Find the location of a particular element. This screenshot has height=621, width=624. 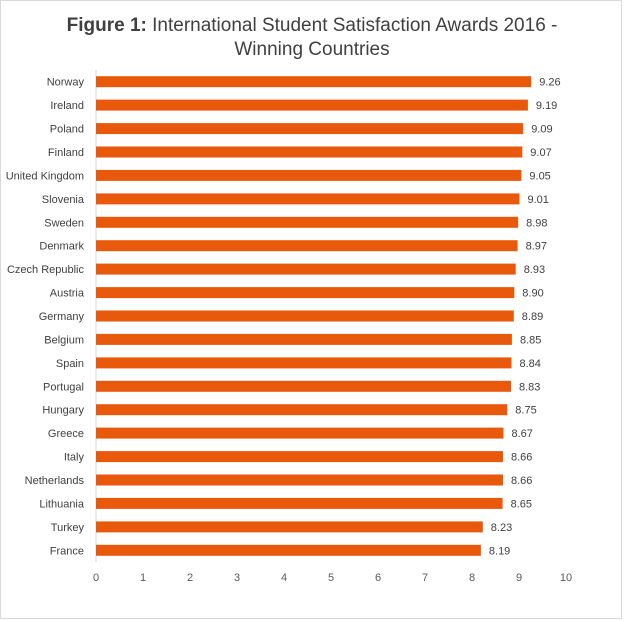

x-tick-label: 9 is located at coordinates (519, 578).